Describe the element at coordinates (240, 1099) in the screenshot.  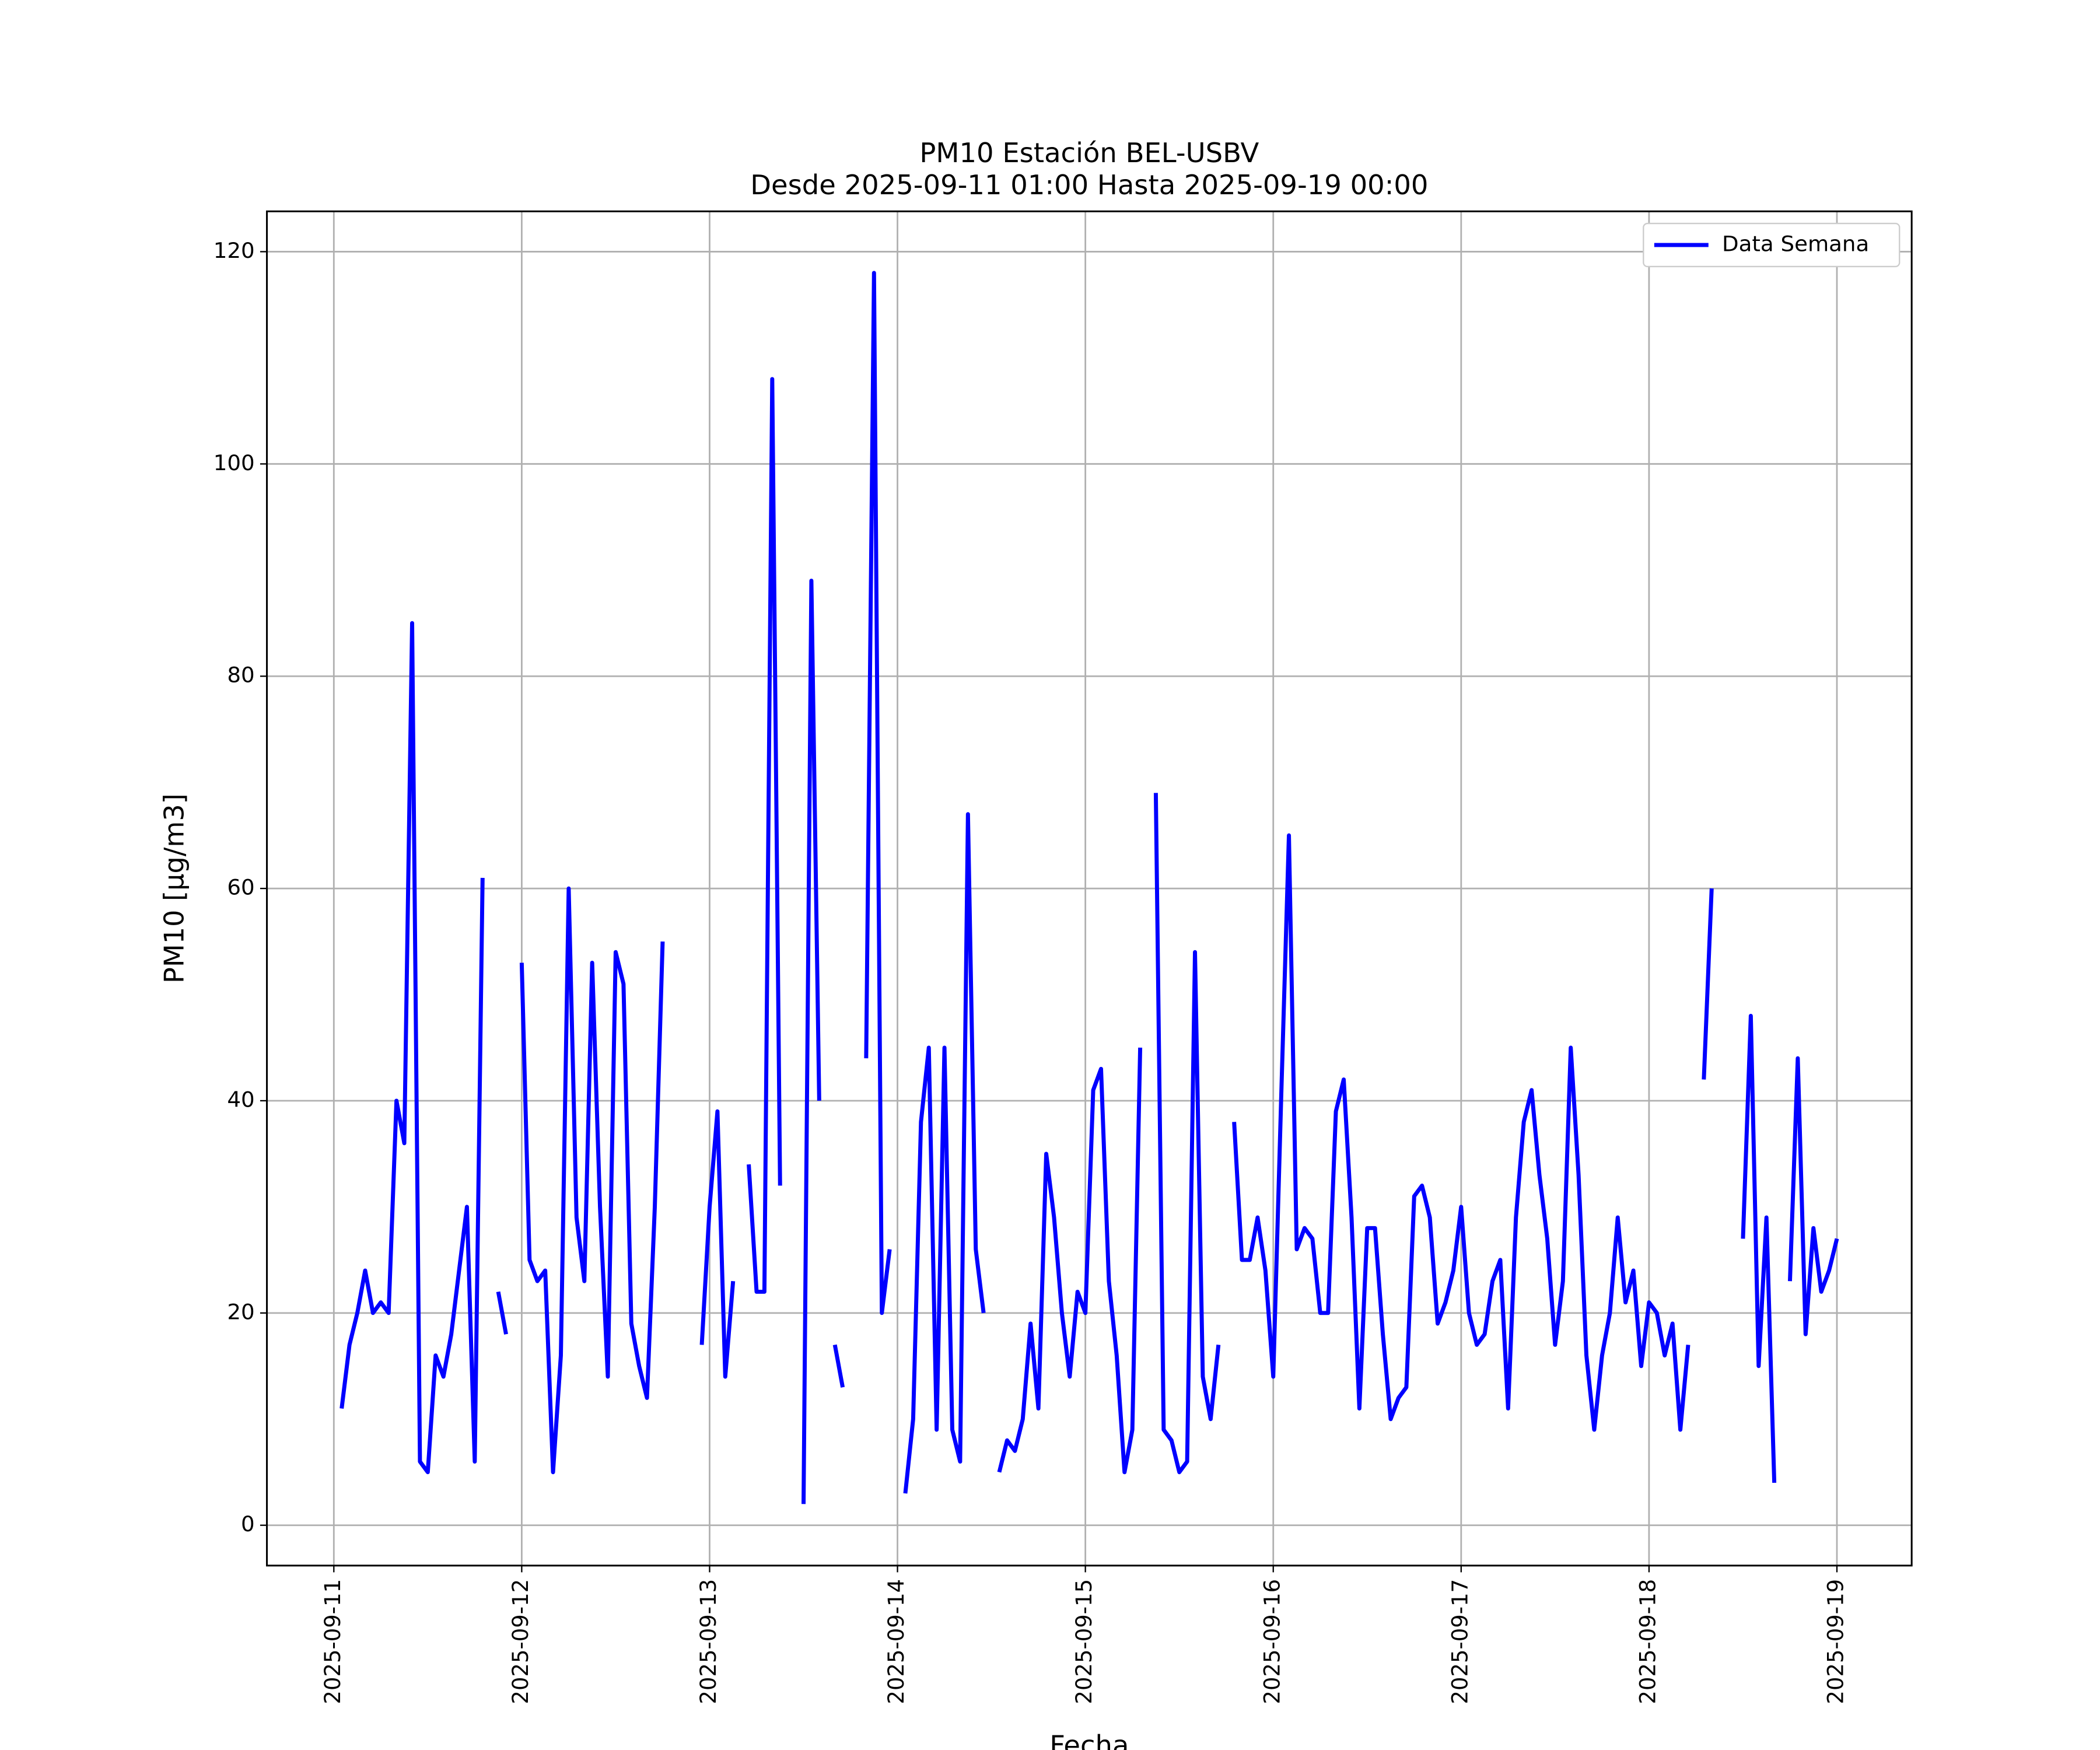
I see `y-tick-label: 40` at that location.